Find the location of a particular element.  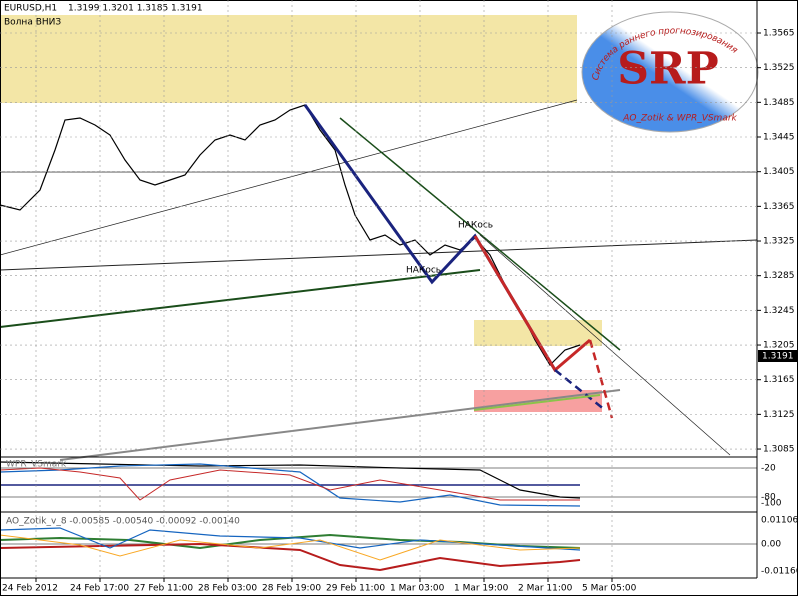

ao-line is located at coordinates (290, 557).